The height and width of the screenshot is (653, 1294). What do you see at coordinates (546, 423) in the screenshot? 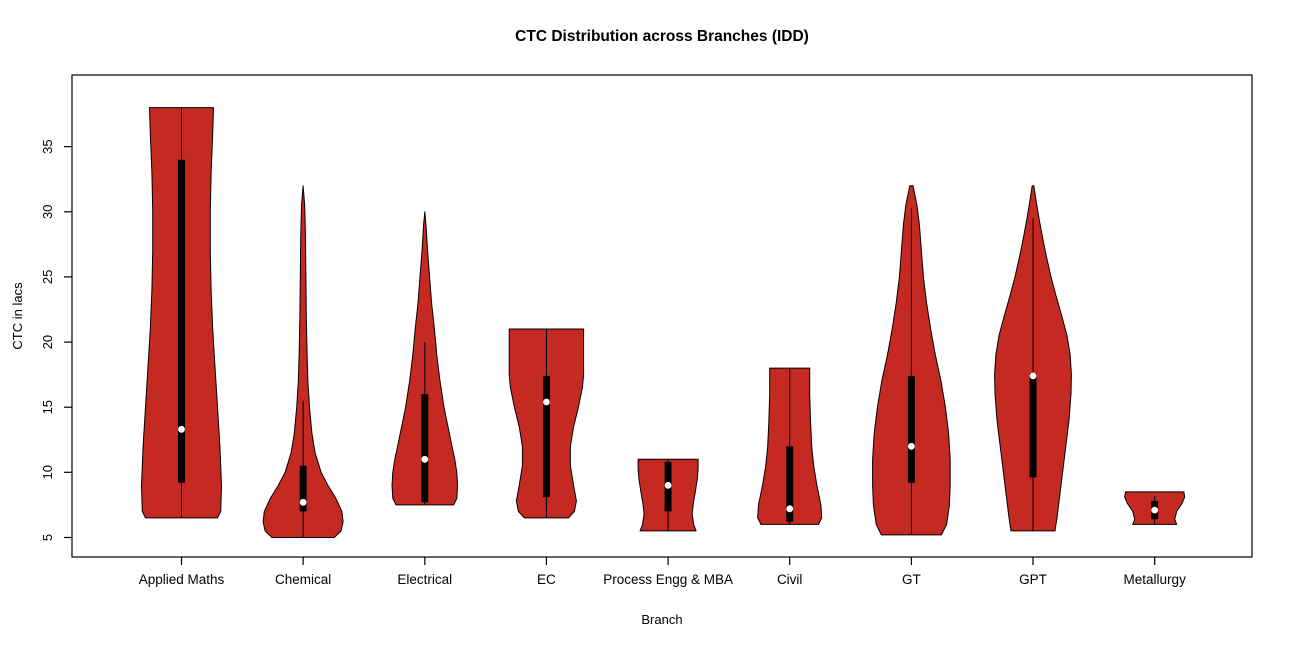
I see `violin-ec` at bounding box center [546, 423].